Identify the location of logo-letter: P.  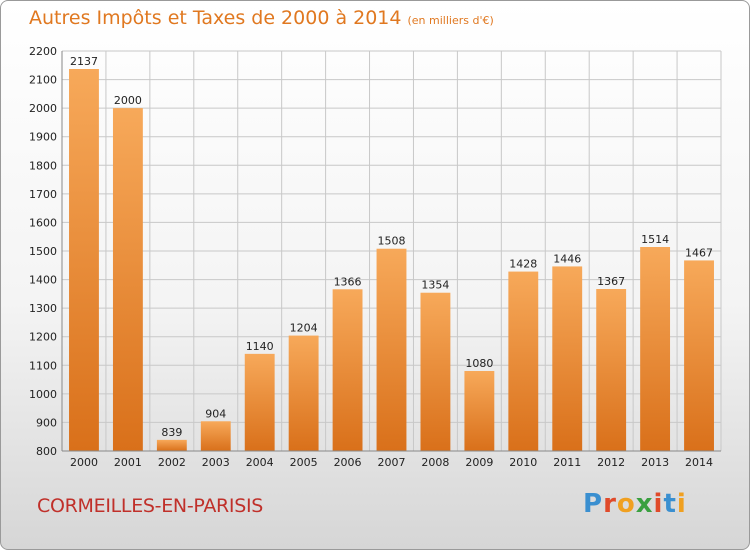
(593, 504).